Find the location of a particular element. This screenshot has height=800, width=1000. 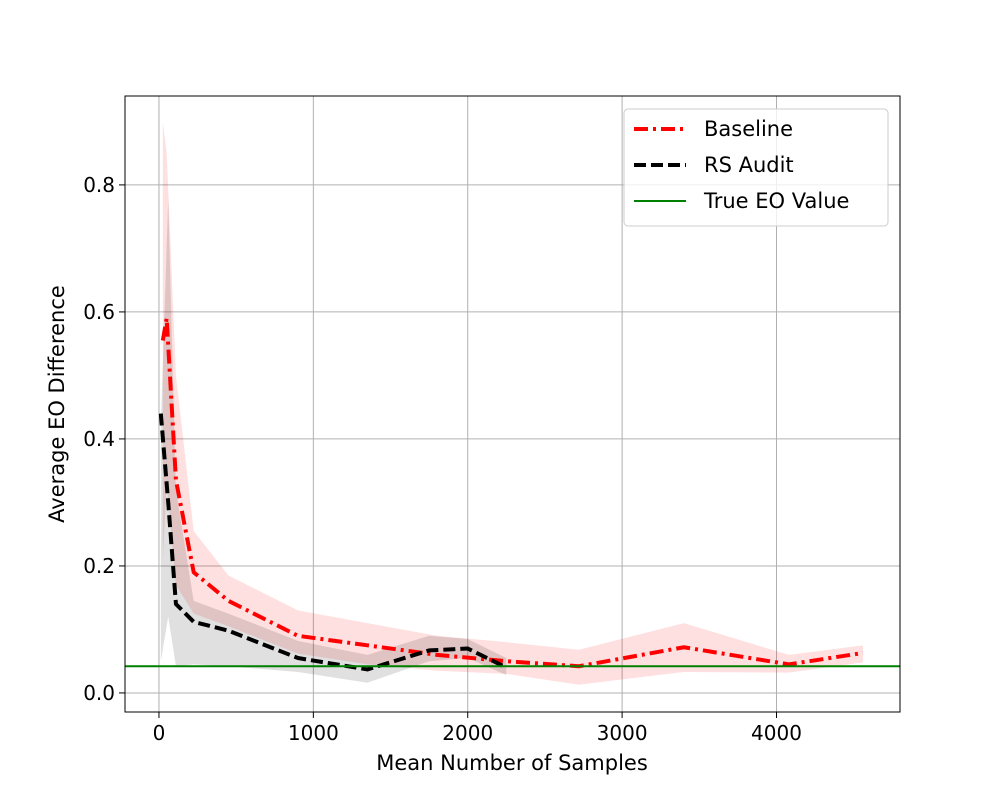

y-tick-label: 0.8 is located at coordinates (99, 185).